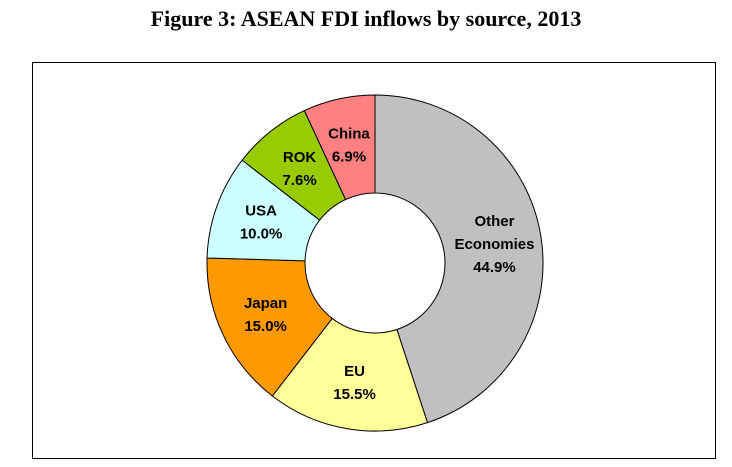 This screenshot has height=467, width=732. What do you see at coordinates (349, 145) in the screenshot?
I see `slice-label-china: China 6.9%` at bounding box center [349, 145].